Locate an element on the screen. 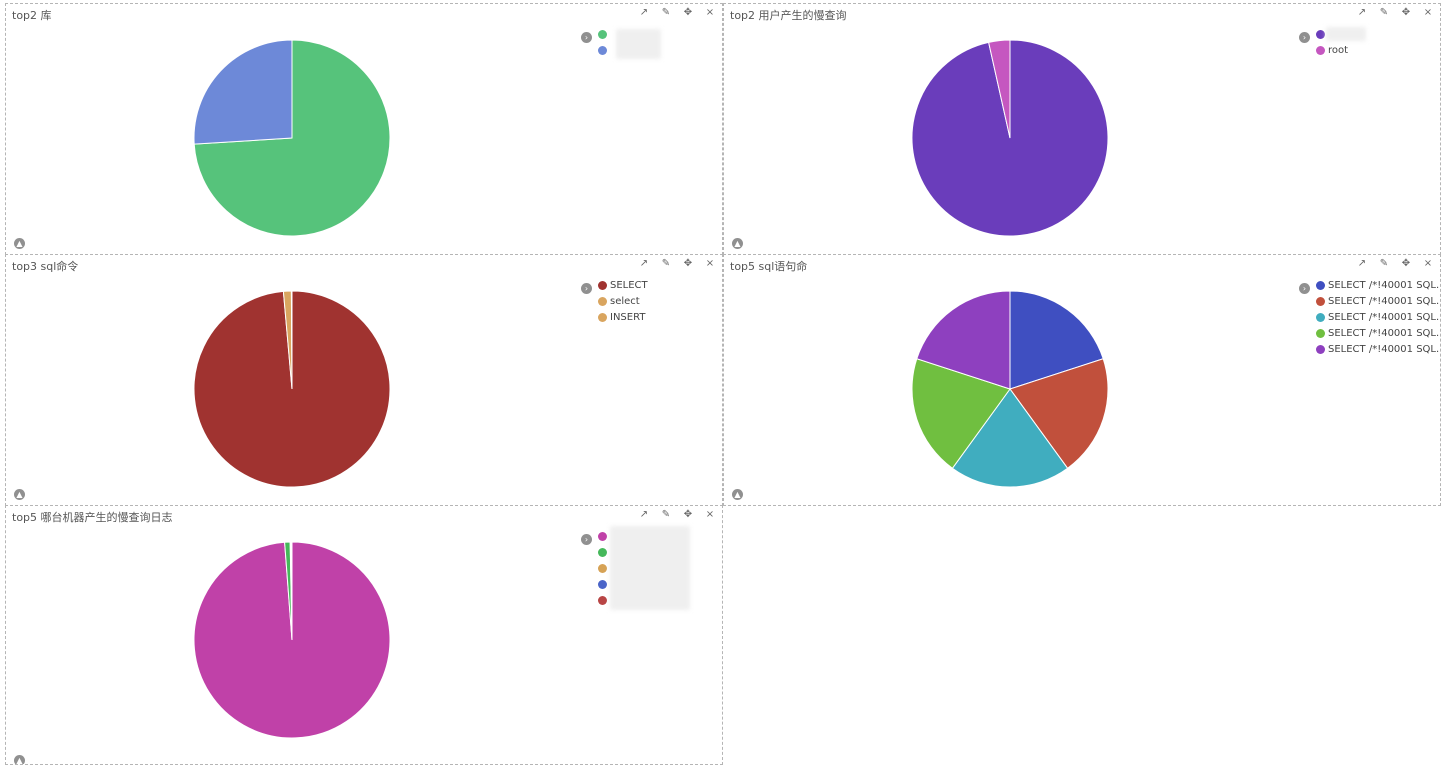 Image resolution: width=1446 pixels, height=765 pixels. legend-item: SELECT is located at coordinates (623, 285).